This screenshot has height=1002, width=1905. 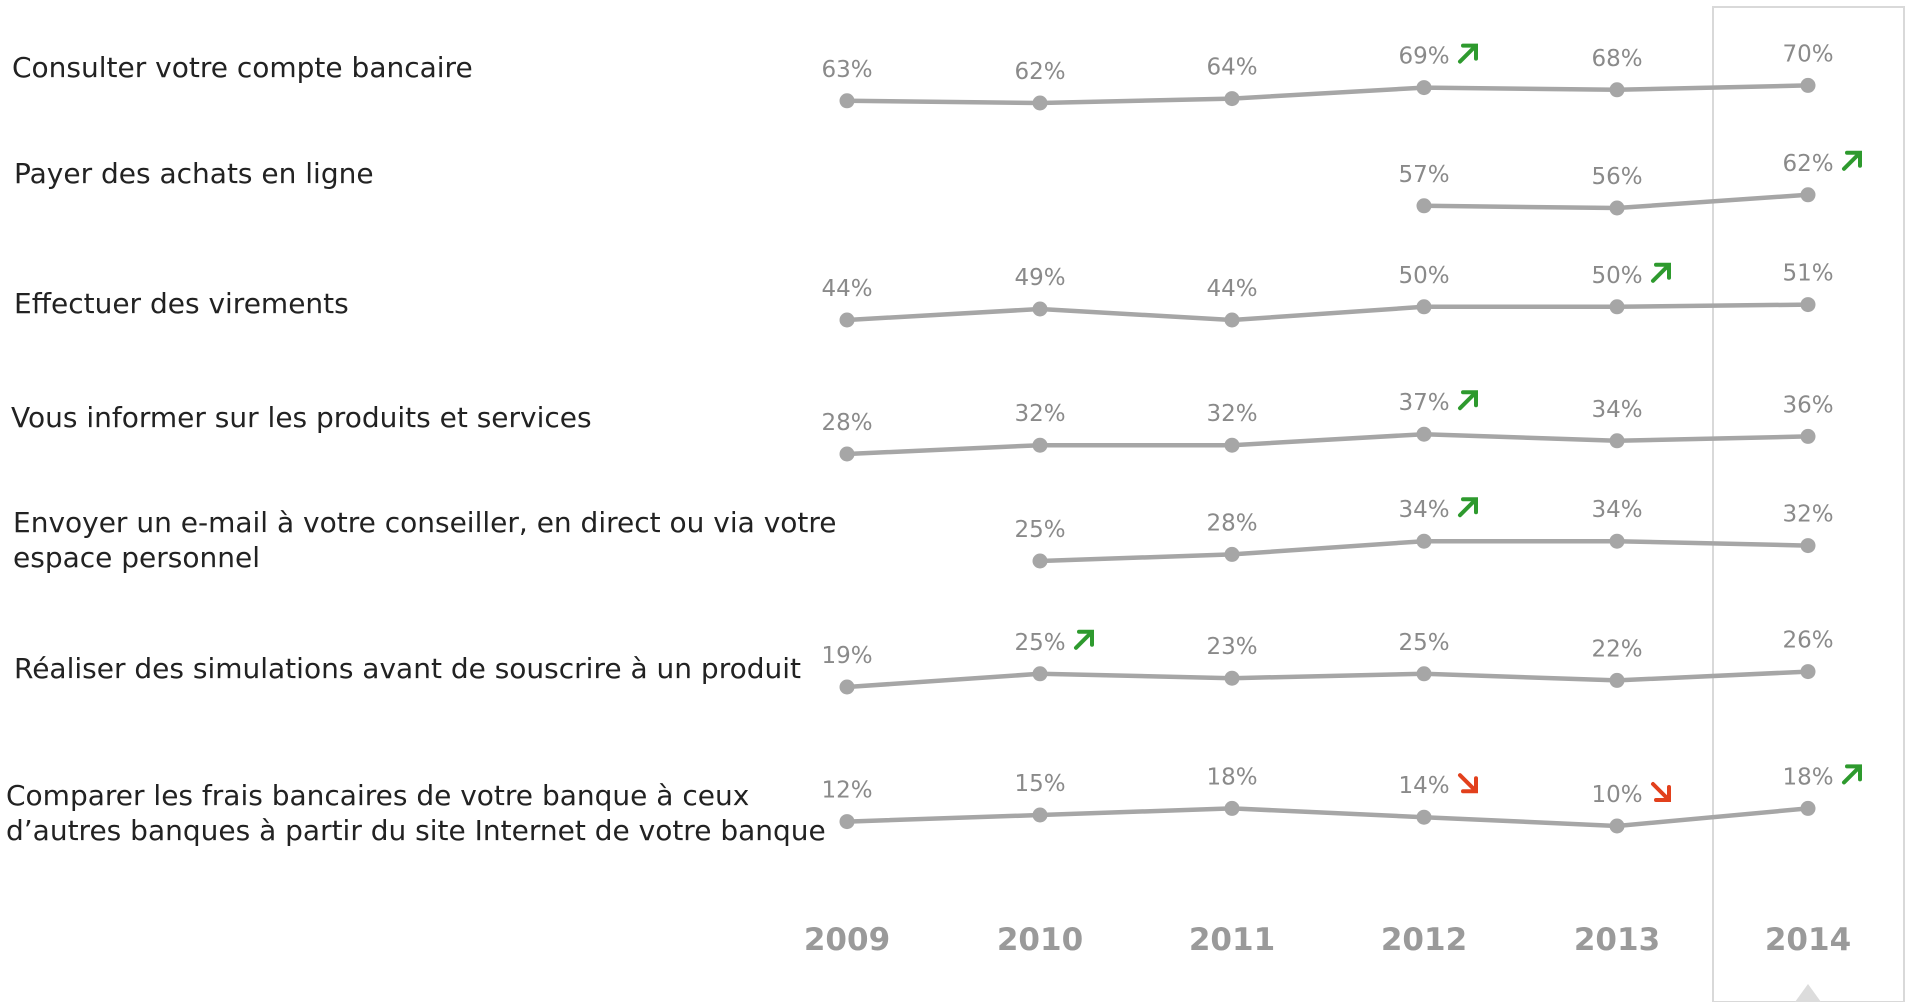 I want to click on year-label-2012: 2012, so click(x=1424, y=940).